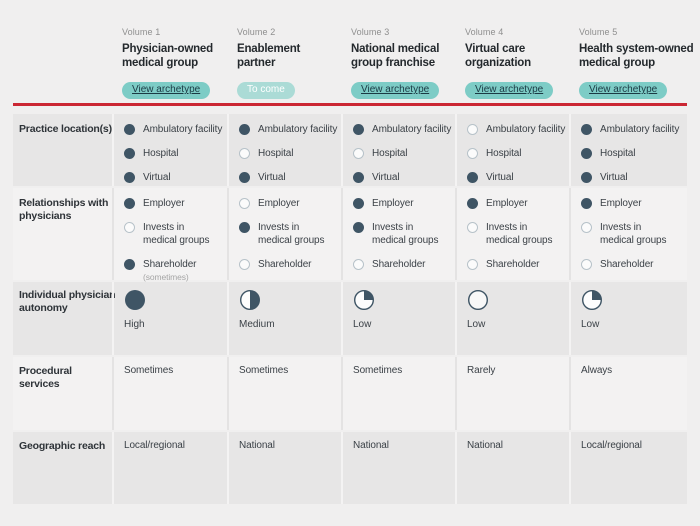  I want to click on cell-value: Local/regional, so click(611, 445).